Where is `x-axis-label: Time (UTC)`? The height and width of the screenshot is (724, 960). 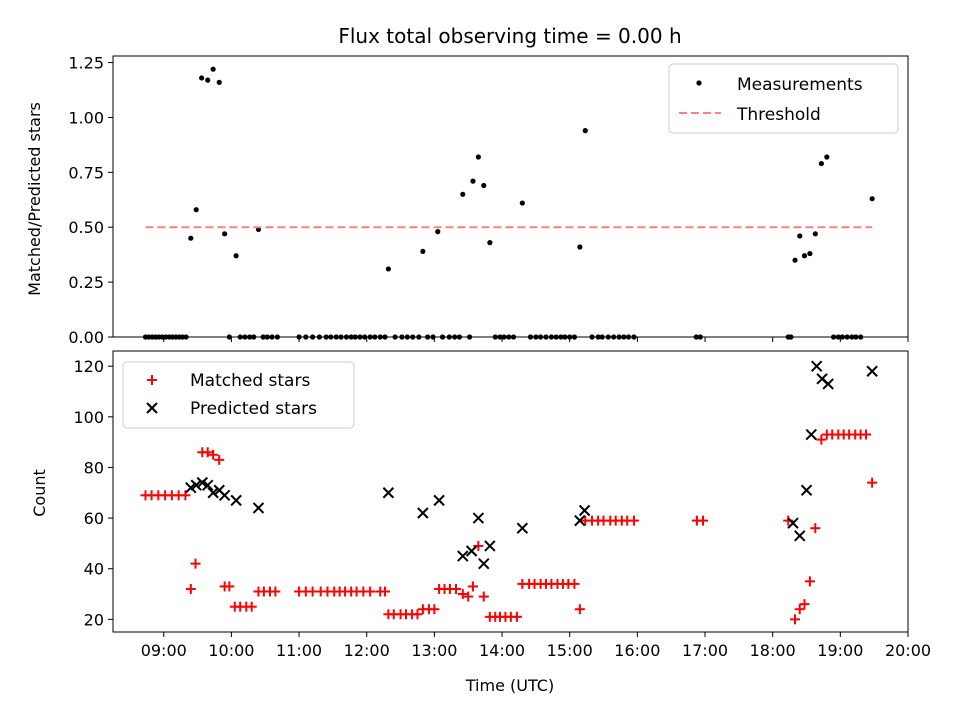
x-axis-label: Time (UTC) is located at coordinates (509, 685).